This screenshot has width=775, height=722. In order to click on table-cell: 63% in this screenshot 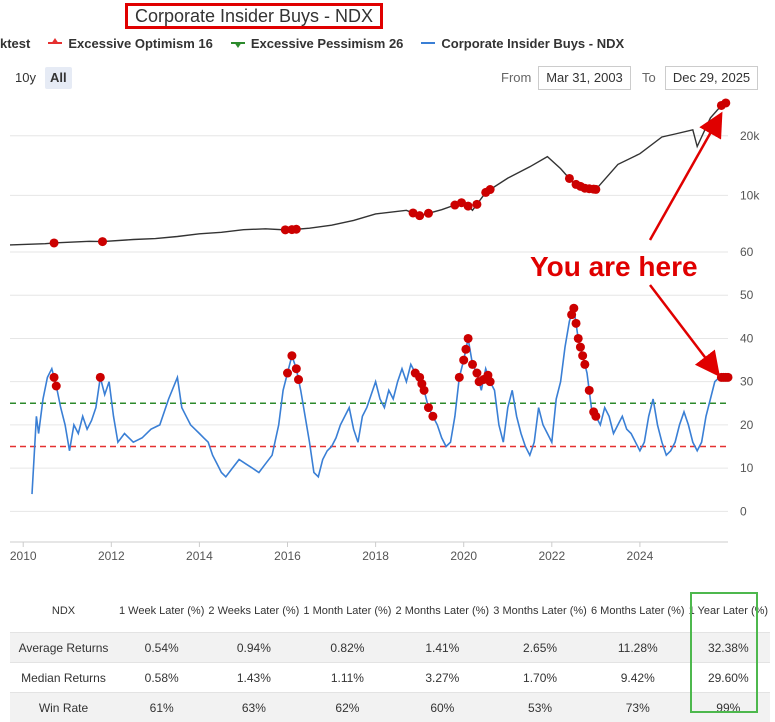, I will do `click(254, 707)`.